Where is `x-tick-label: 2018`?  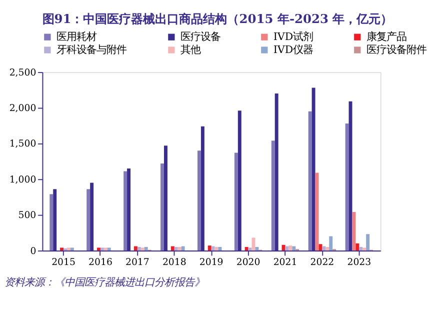 x-tick-label: 2018 is located at coordinates (174, 262).